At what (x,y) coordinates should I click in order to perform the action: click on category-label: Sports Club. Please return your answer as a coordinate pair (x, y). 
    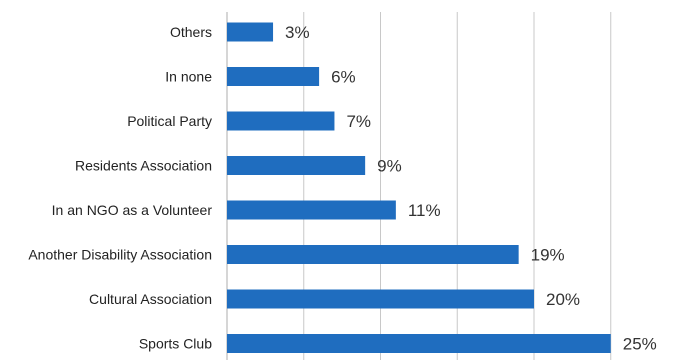
    Looking at the image, I should click on (175, 344).